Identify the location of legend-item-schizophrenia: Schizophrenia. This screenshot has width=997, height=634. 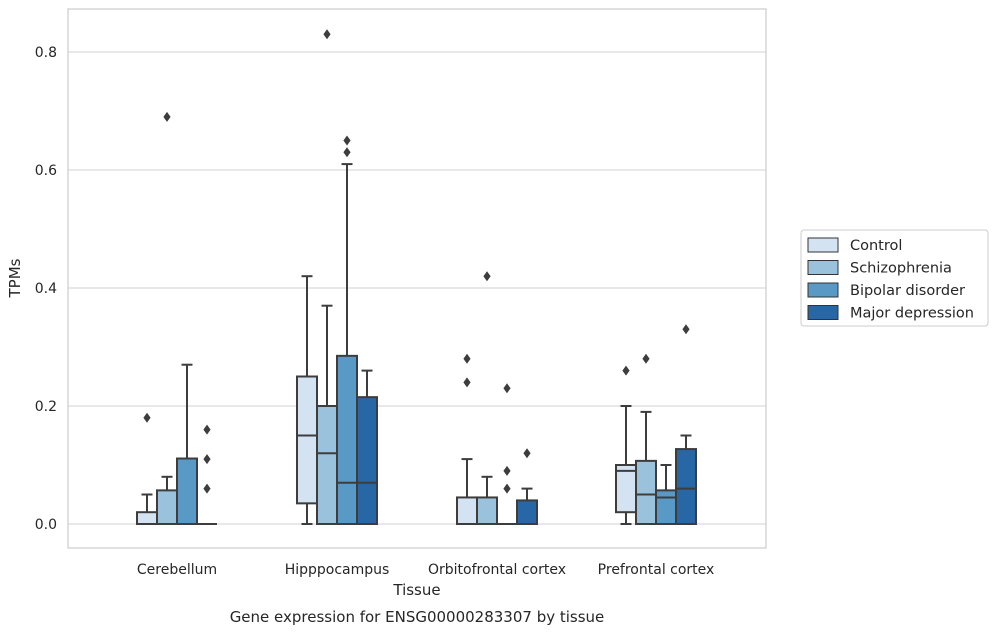
(879, 268).